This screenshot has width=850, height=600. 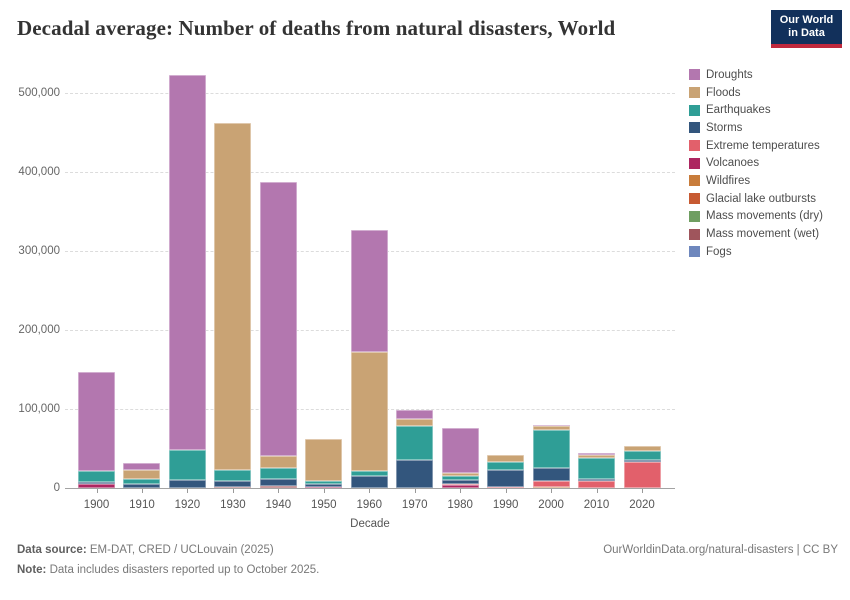 What do you see at coordinates (642, 455) in the screenshot?
I see `bar-segment-earthquakes-2020` at bounding box center [642, 455].